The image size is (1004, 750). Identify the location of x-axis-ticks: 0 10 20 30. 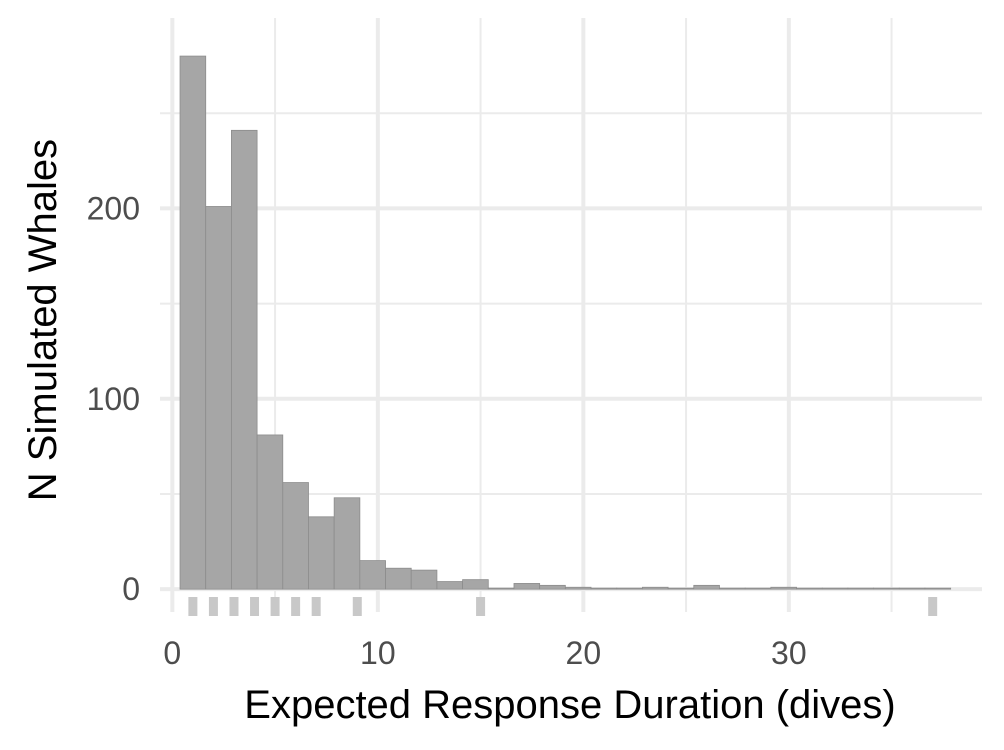
(484, 653).